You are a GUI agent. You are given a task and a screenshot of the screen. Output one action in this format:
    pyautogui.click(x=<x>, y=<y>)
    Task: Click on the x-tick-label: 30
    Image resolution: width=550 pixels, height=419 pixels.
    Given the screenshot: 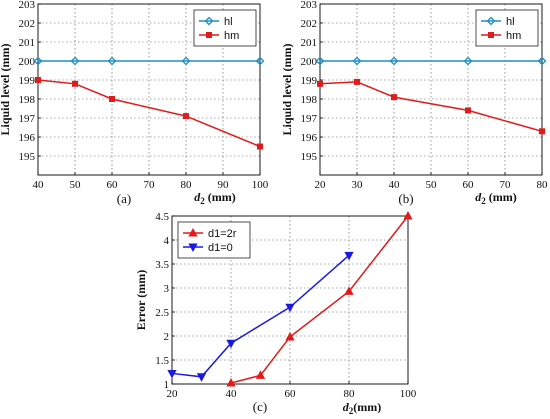 What is the action you would take?
    pyautogui.click(x=358, y=185)
    